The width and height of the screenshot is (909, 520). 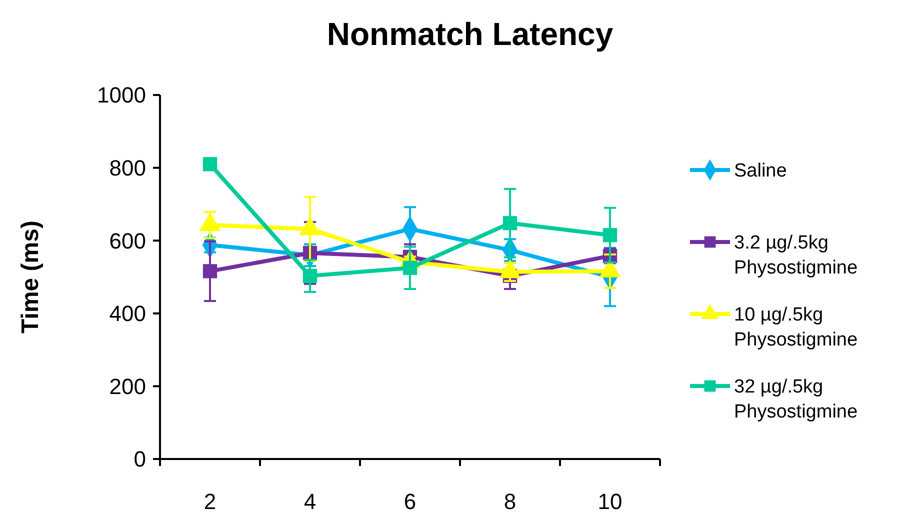 I want to click on y-tick-label: 400, so click(x=127, y=313).